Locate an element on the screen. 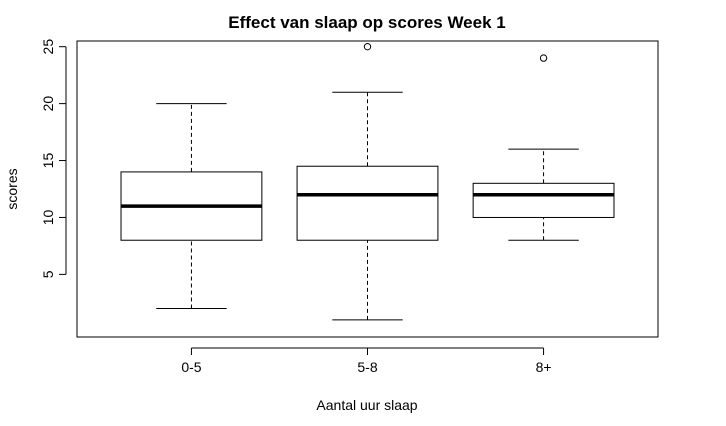  y-tick-label: 25 is located at coordinates (48, 47).